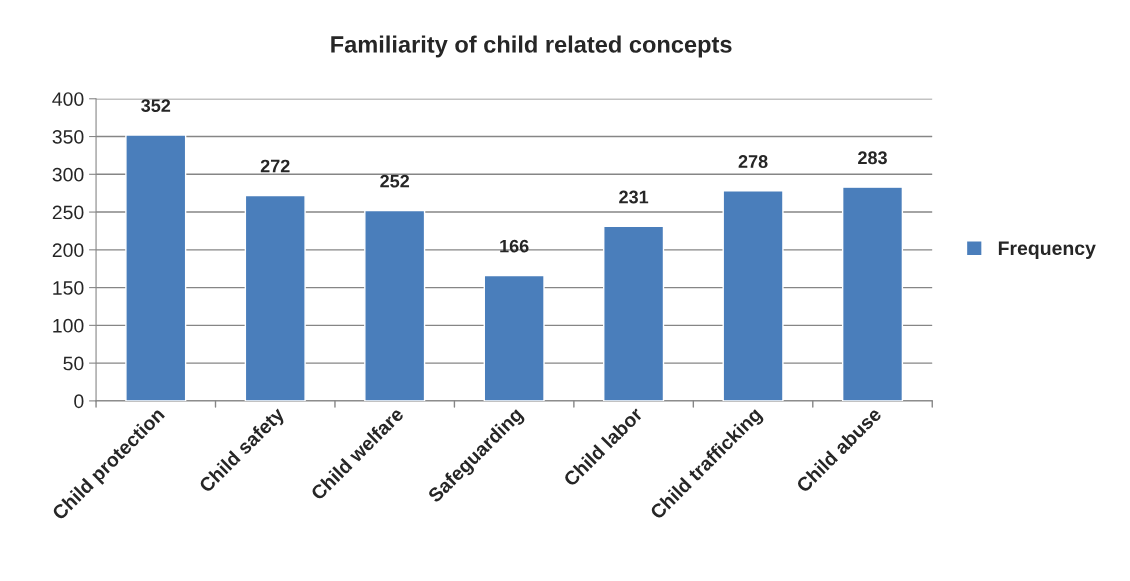  What do you see at coordinates (68, 137) in the screenshot?
I see `y-tick-label: 350` at bounding box center [68, 137].